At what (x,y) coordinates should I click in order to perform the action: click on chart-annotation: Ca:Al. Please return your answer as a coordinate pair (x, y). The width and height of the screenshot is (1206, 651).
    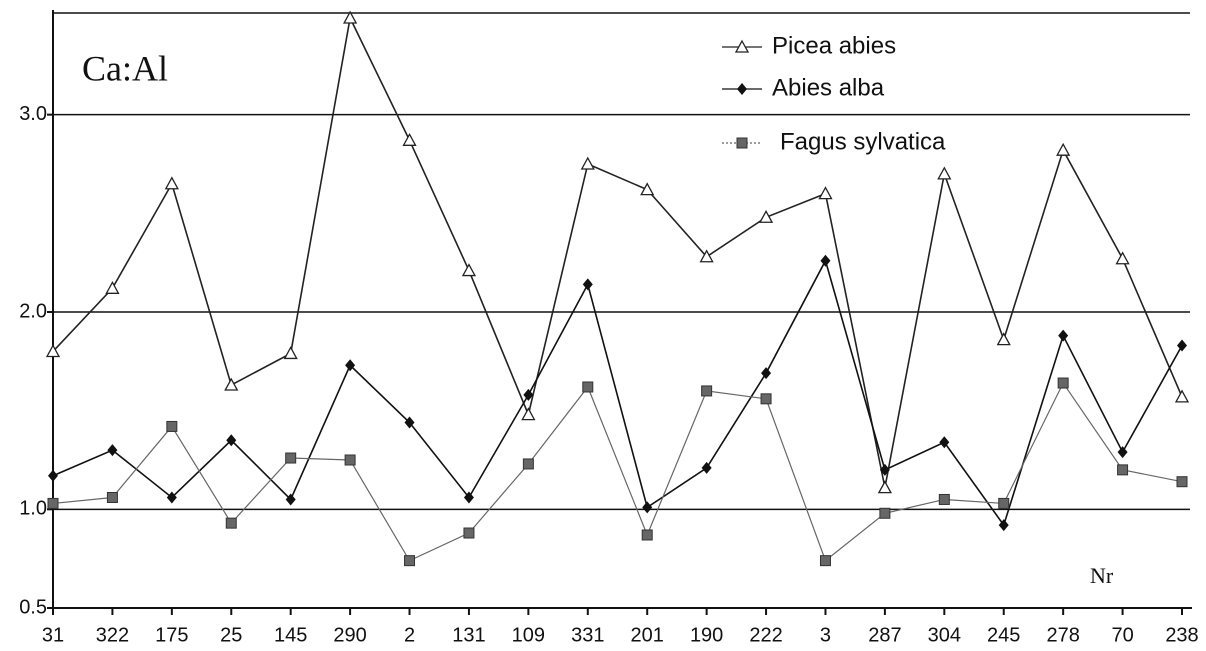
    Looking at the image, I should click on (125, 68).